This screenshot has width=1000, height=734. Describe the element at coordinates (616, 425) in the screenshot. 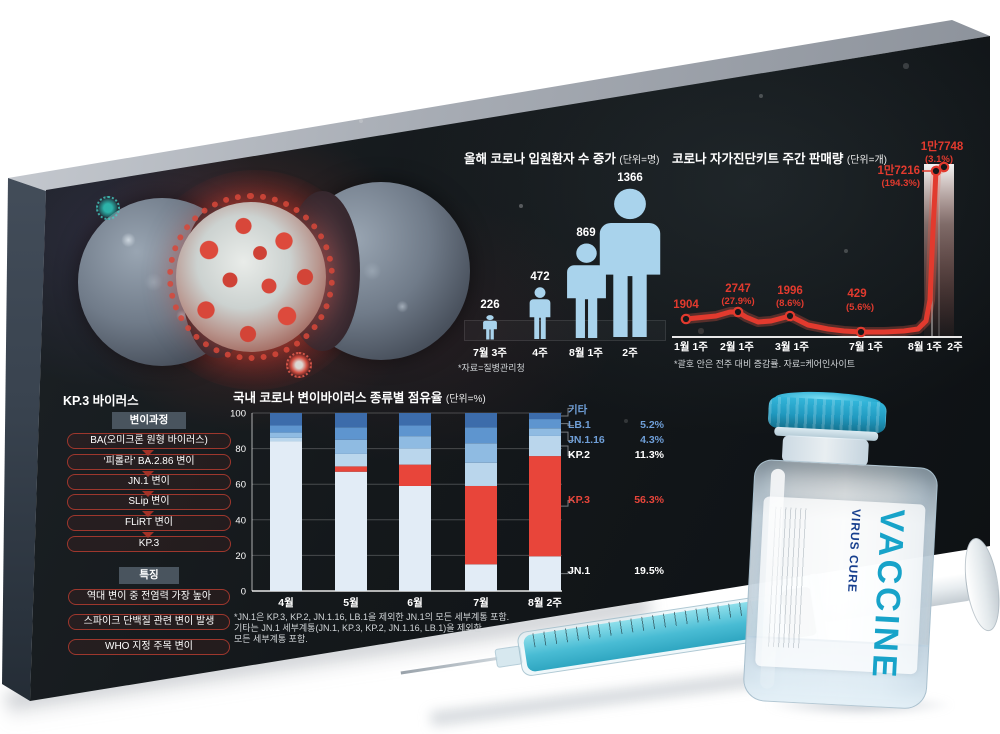

I see `legend-row-LB.1: LB.1 5.2%` at that location.